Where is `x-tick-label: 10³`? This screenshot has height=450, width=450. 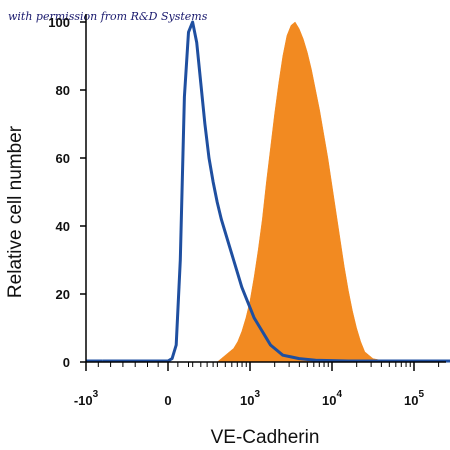
x-tick-label: 10³ is located at coordinates (250, 398).